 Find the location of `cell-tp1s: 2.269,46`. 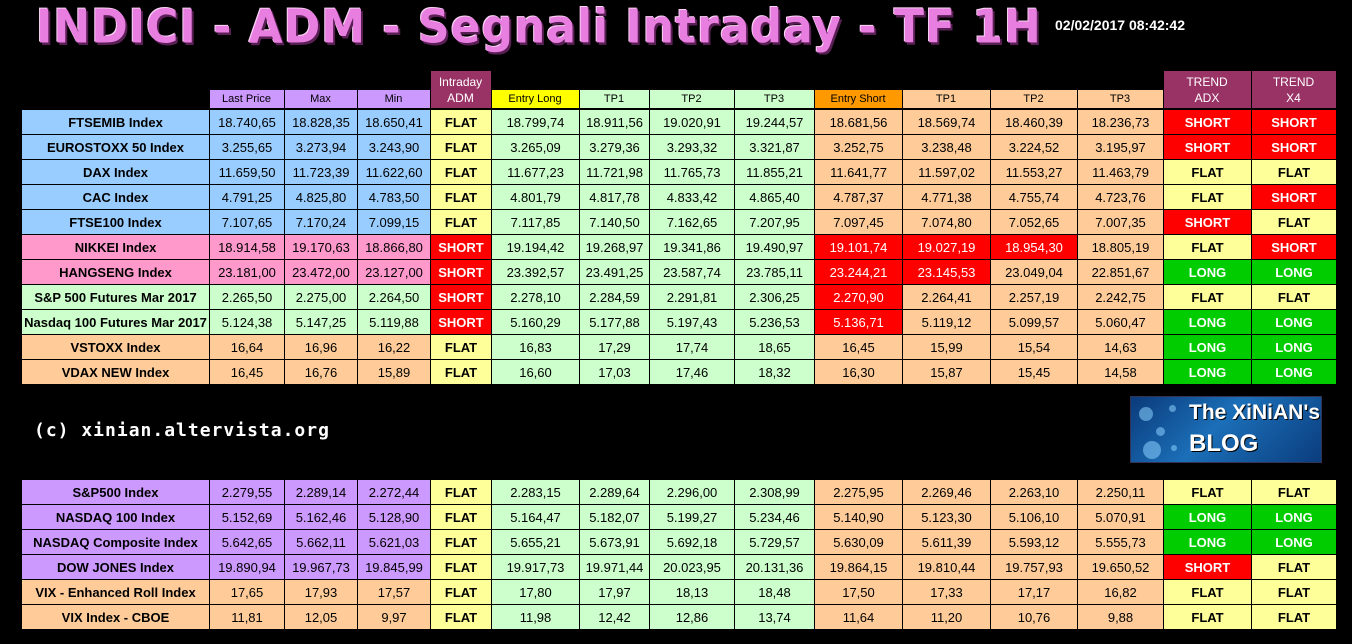

cell-tp1s: 2.269,46 is located at coordinates (946, 492).